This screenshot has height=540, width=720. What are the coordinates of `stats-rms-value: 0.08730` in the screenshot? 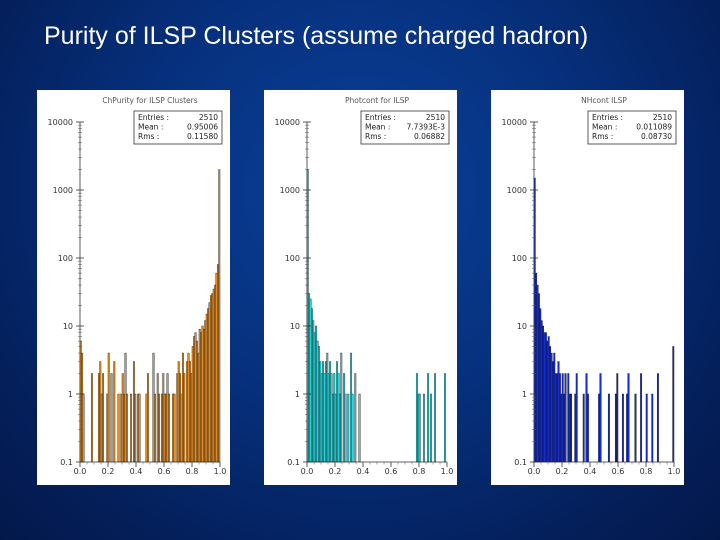 It's located at (656, 136).